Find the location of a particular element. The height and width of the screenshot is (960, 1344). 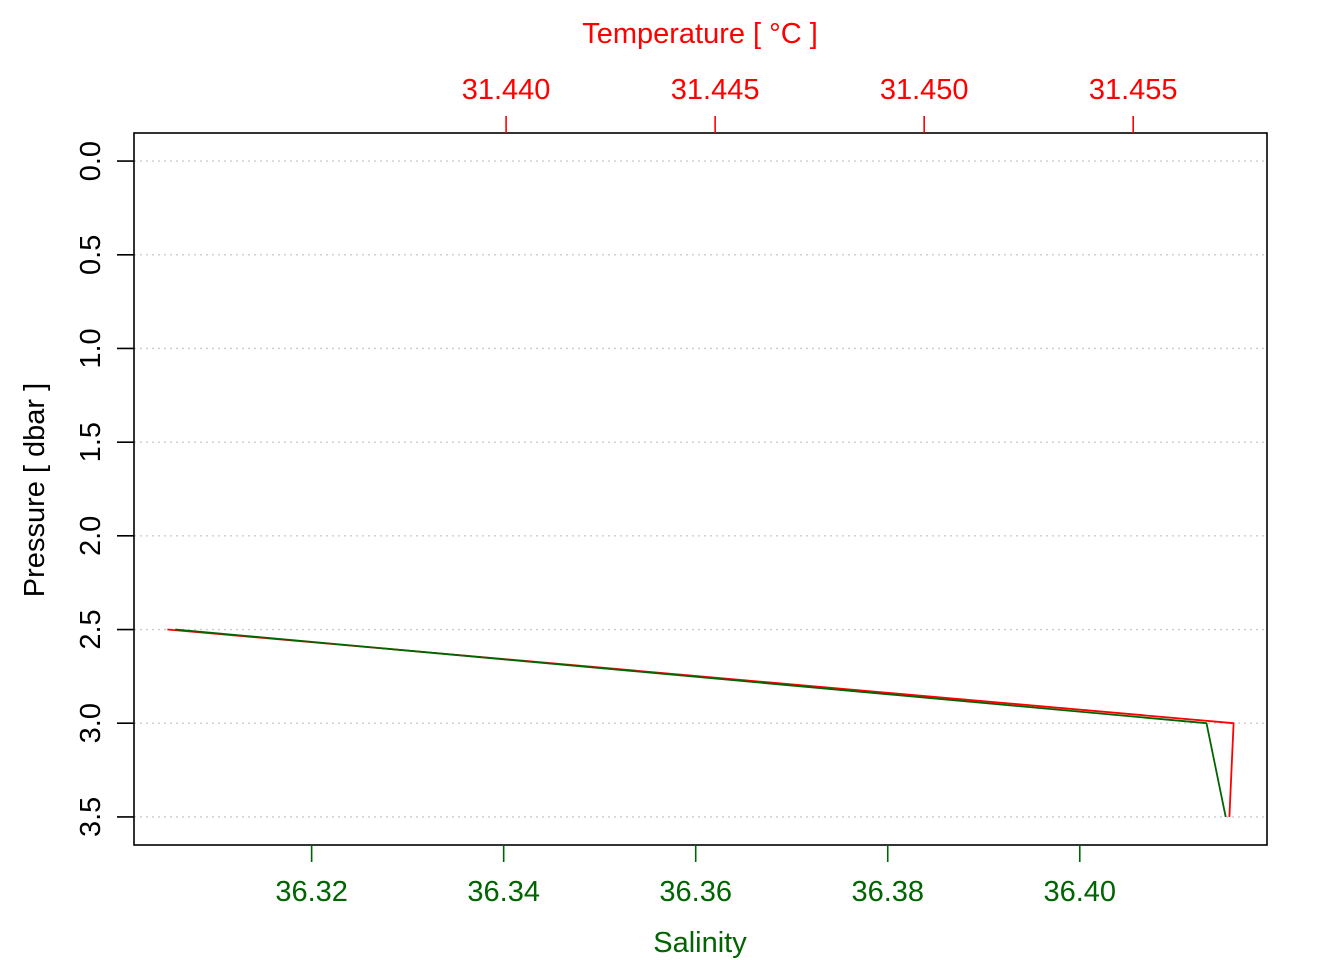

temperature-tick-label-2: 31.450 is located at coordinates (924, 90).